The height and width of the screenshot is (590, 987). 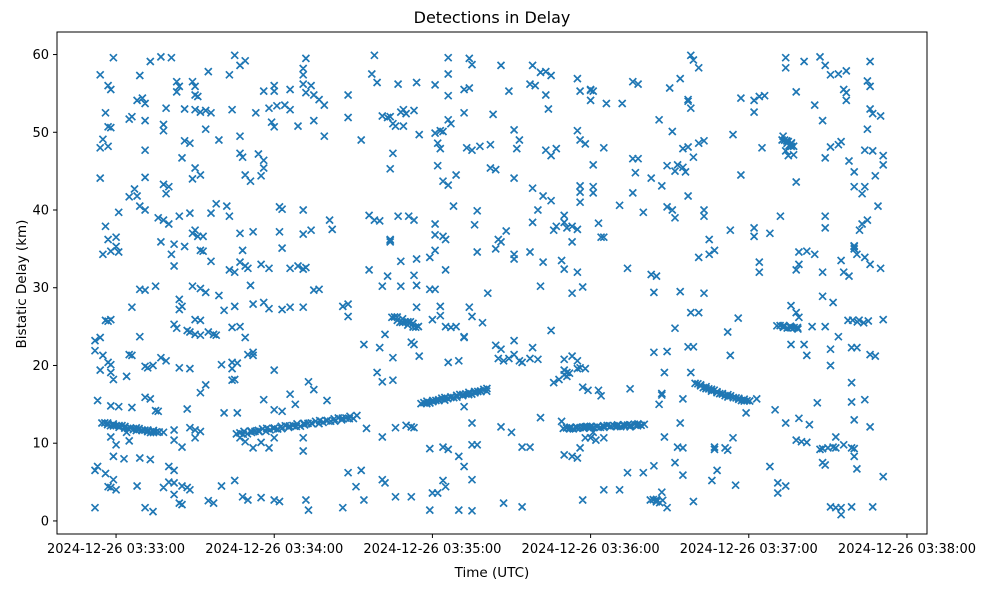 I want to click on y-tick-label: 20, so click(x=40, y=366).